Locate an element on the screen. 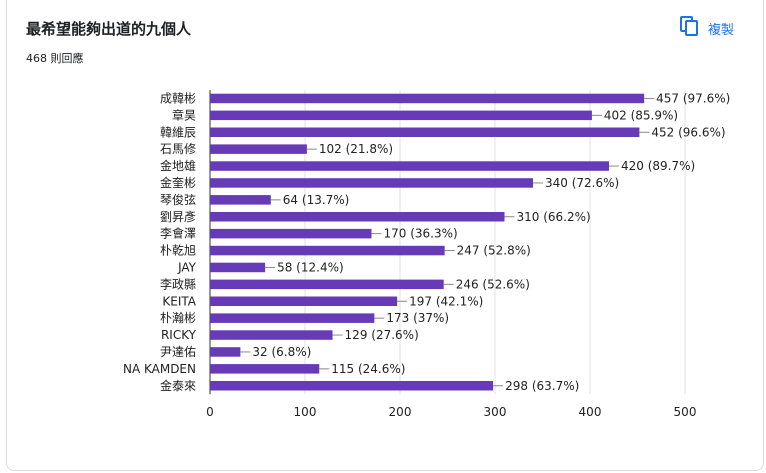 Image resolution: width=766 pixels, height=473 pixels. copy-button: 複製 is located at coordinates (707, 28).